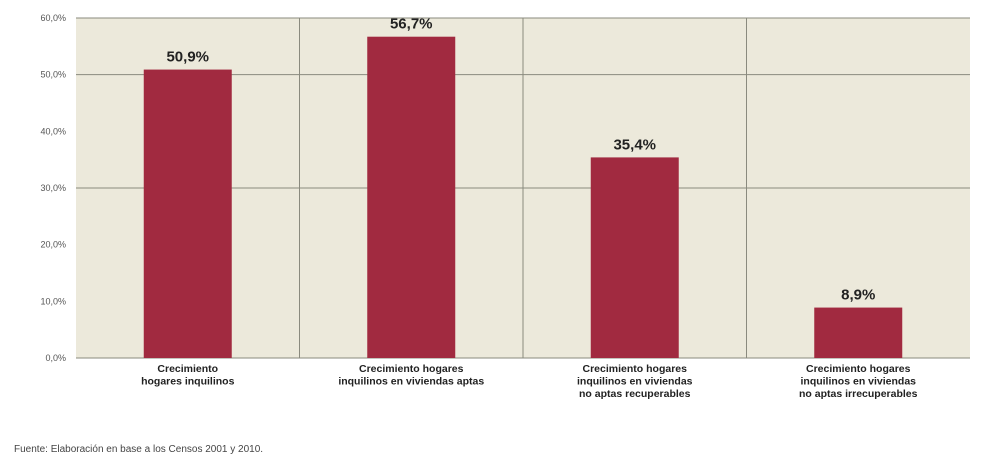 The height and width of the screenshot is (468, 1000). Describe the element at coordinates (187, 57) in the screenshot. I see `data-label: 50,9%` at that location.